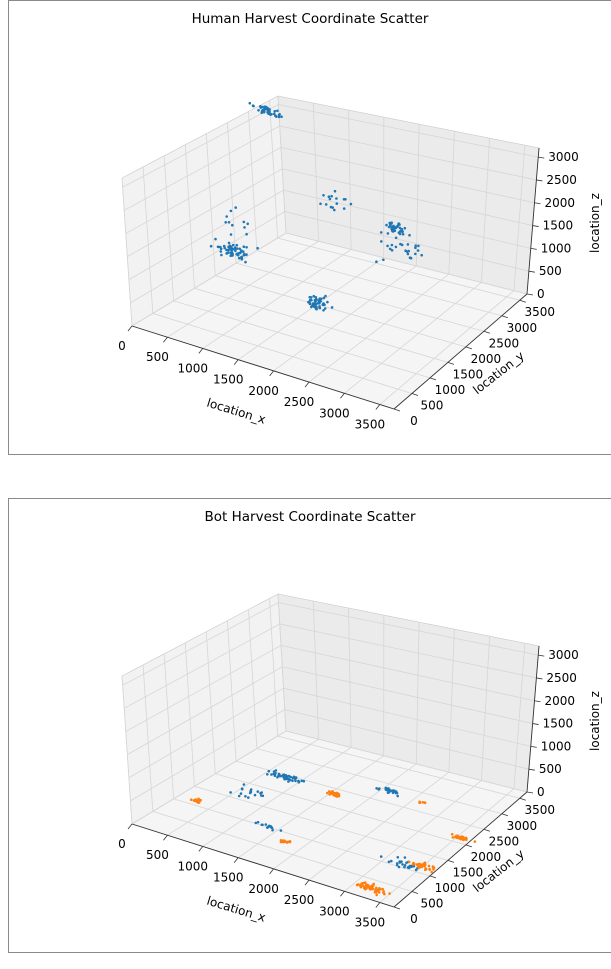 This screenshot has height=969, width=611. I want to click on y-tick-label: 1500, so click(468, 872).